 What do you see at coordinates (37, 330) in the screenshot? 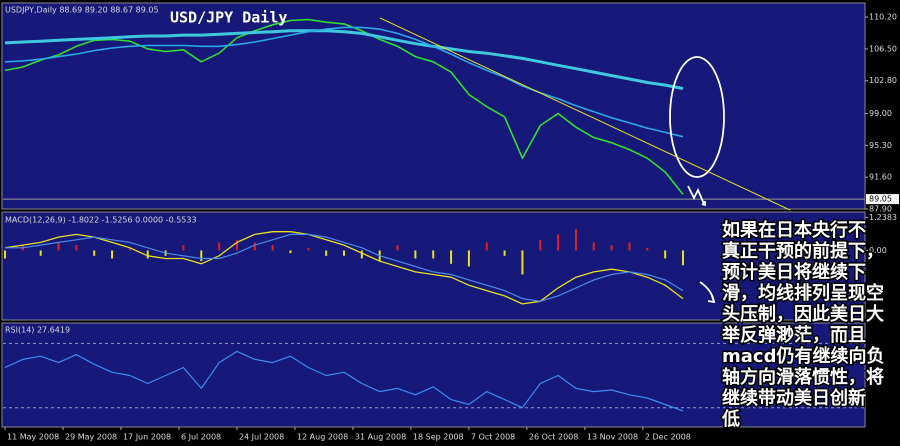
I see `rsi-header: RSI(14) 27.6419` at bounding box center [37, 330].